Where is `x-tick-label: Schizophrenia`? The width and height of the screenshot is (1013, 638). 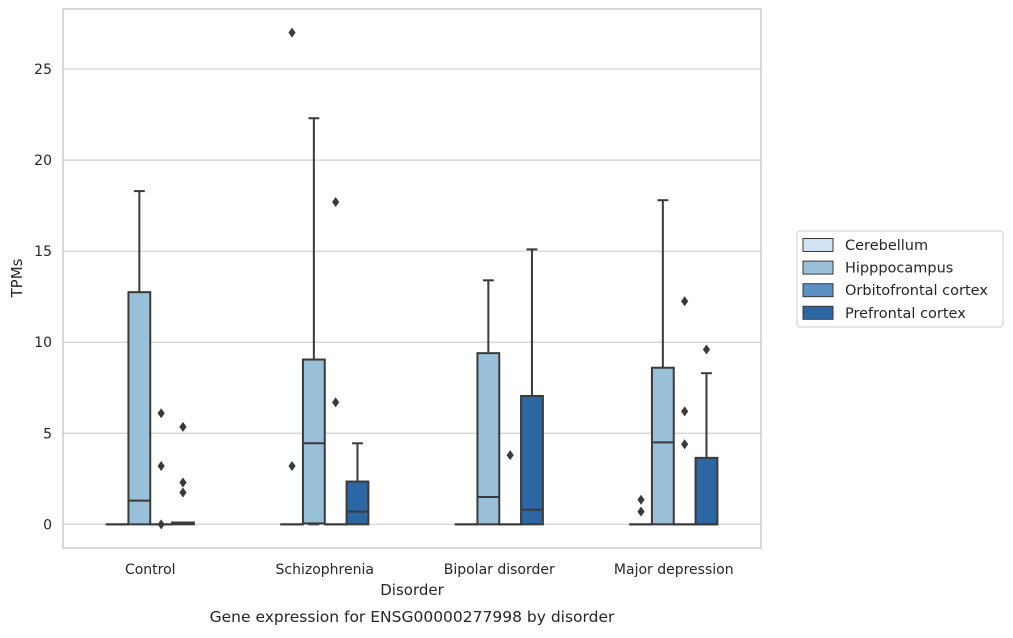
x-tick-label: Schizophrenia is located at coordinates (325, 570).